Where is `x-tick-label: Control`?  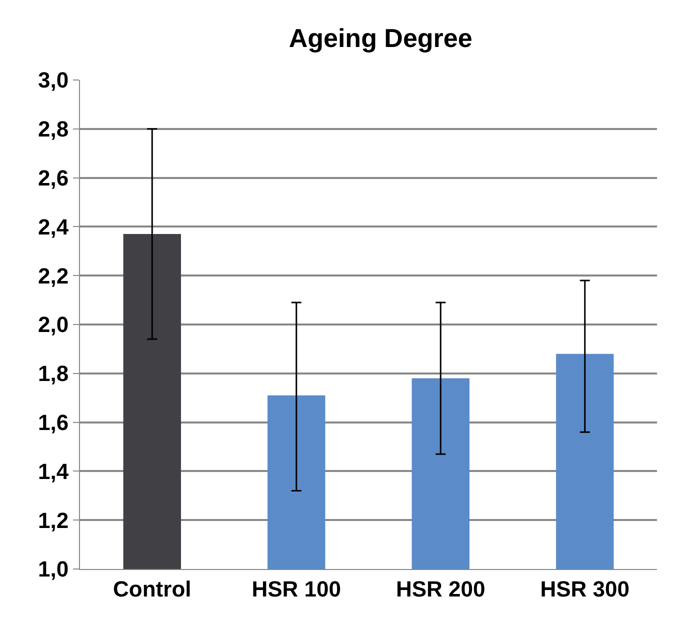
x-tick-label: Control is located at coordinates (152, 589).